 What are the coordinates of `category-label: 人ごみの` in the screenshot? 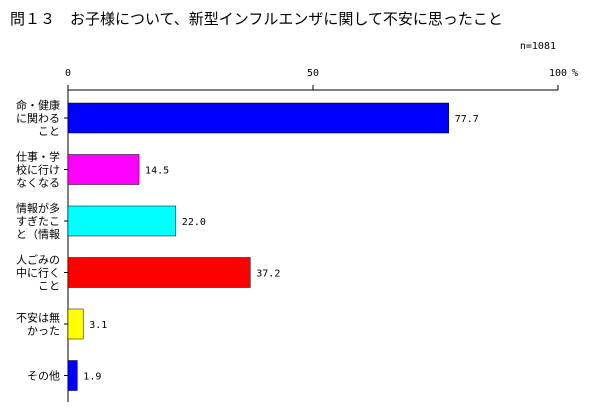 It's located at (38, 260).